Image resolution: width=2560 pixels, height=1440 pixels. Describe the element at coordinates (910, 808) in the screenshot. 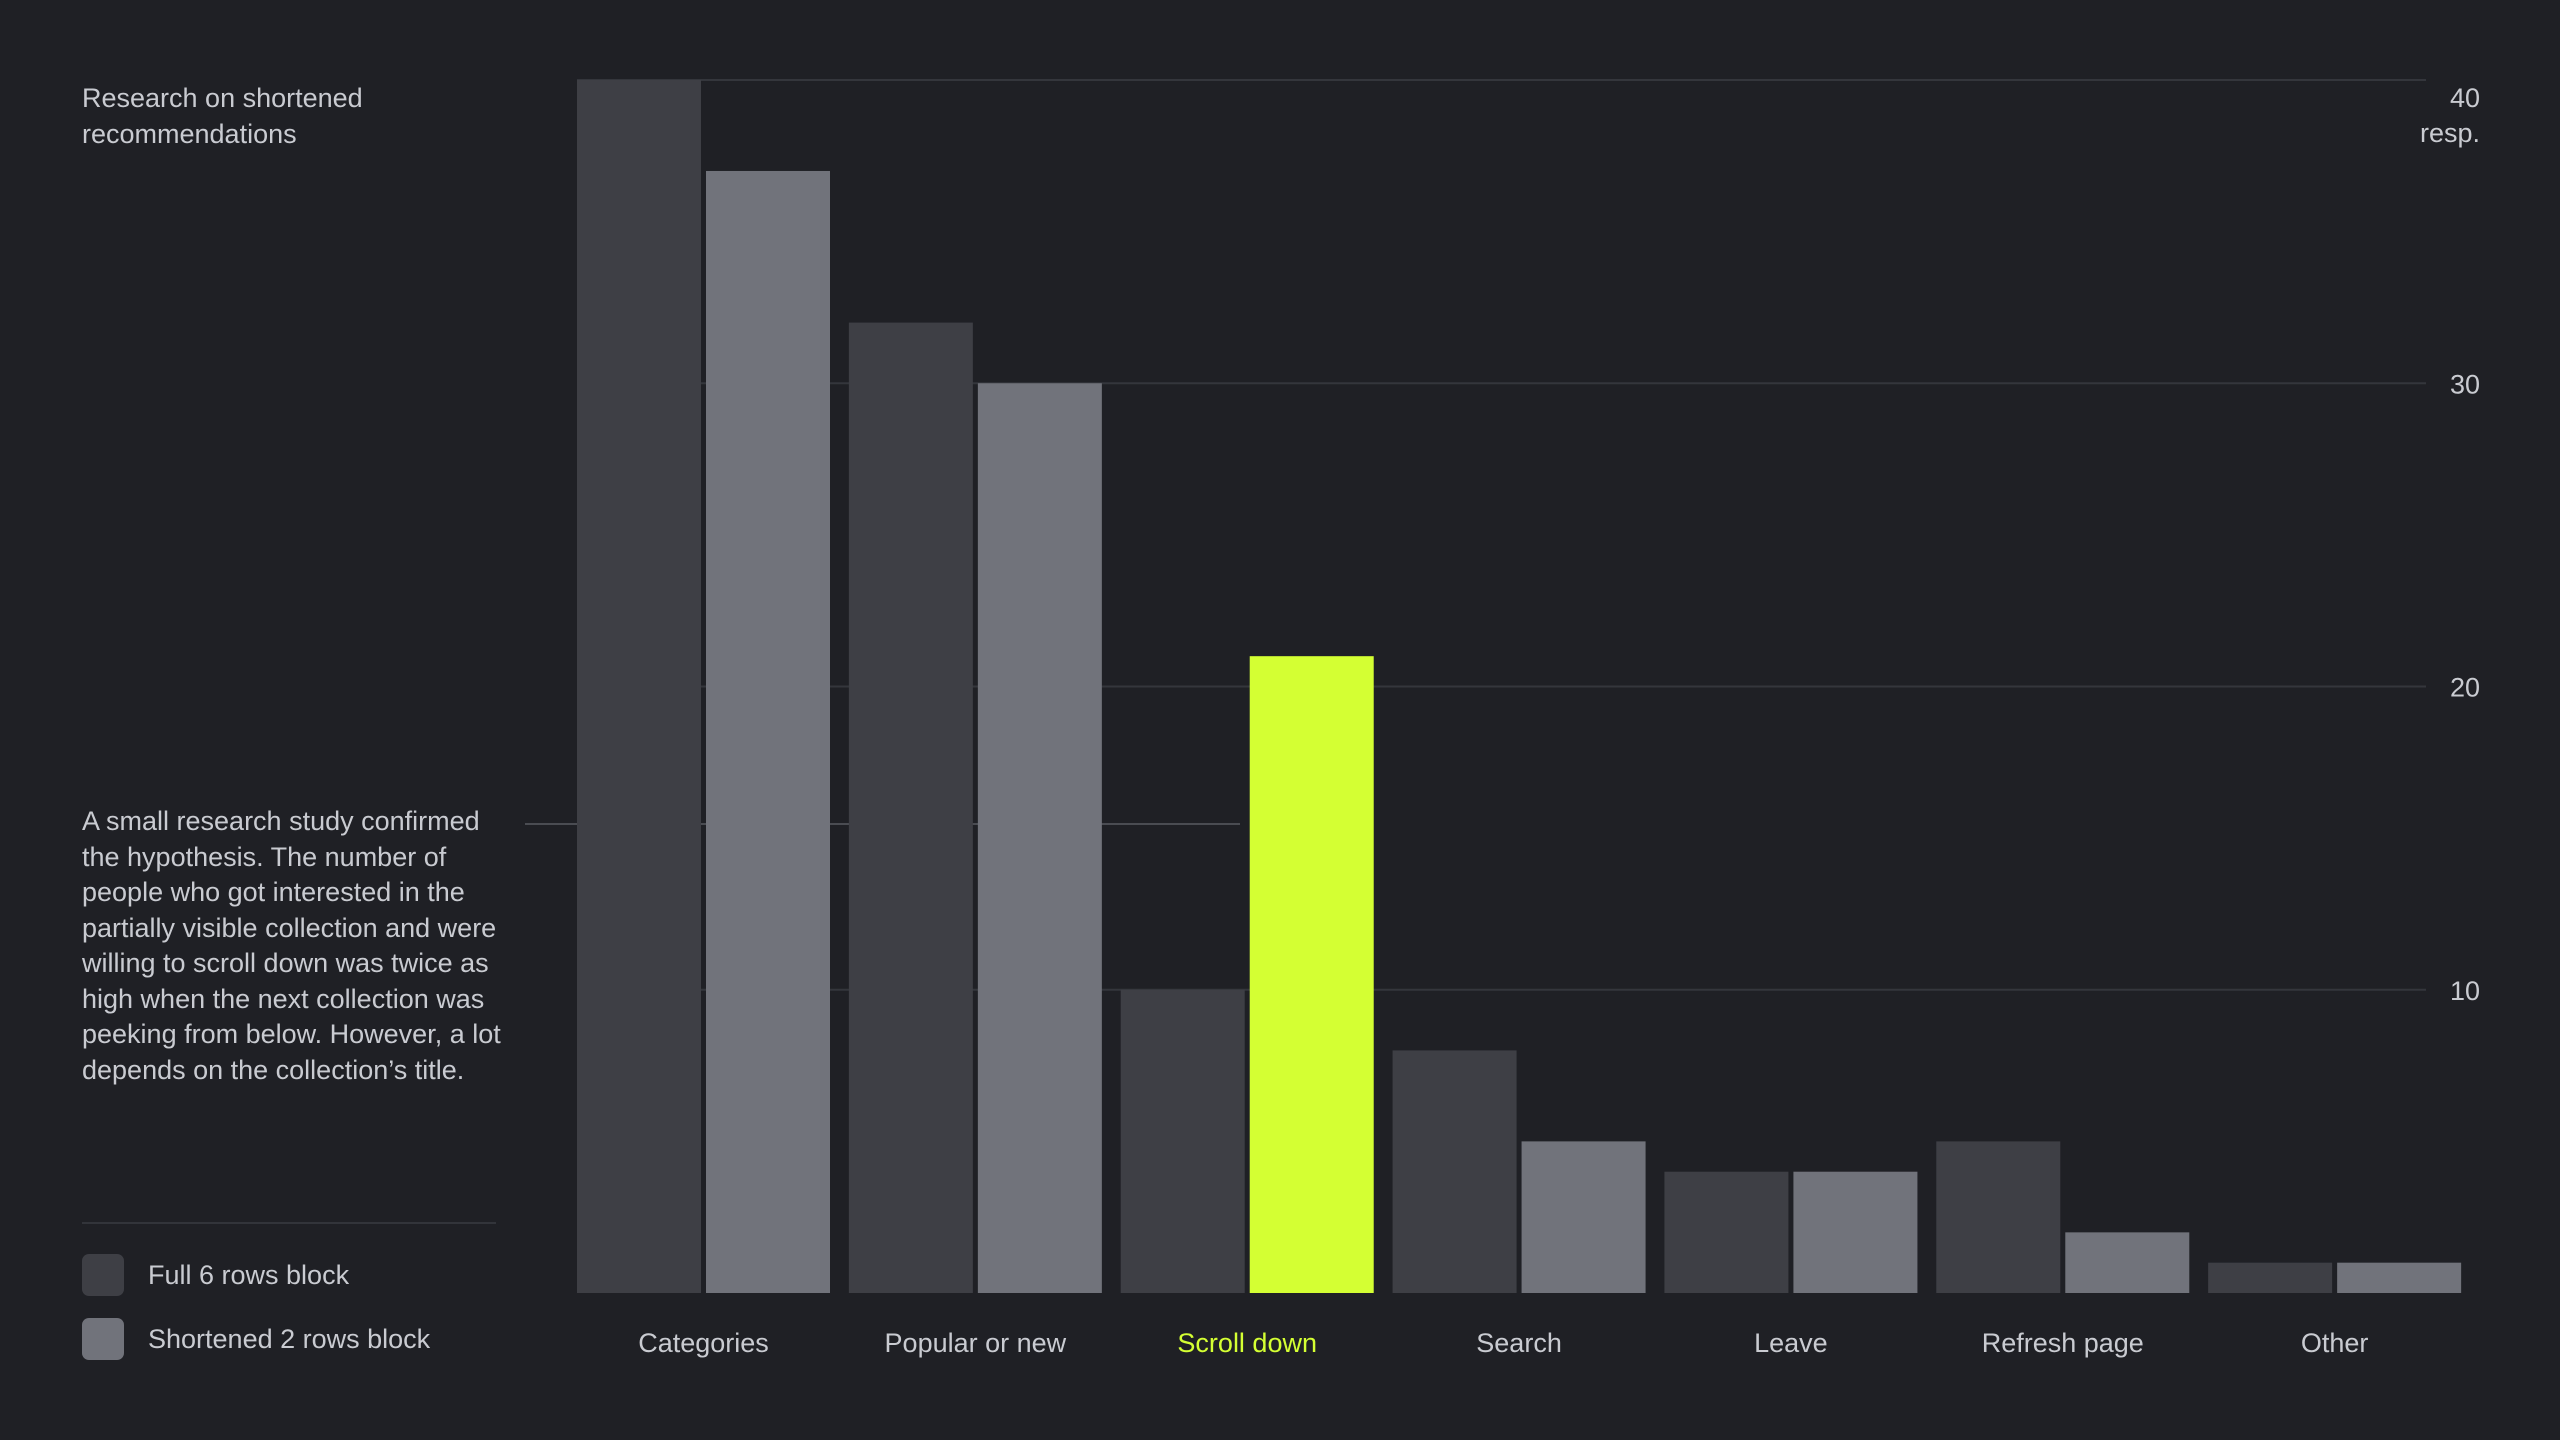

I see `bar-full-popular-or-new` at that location.